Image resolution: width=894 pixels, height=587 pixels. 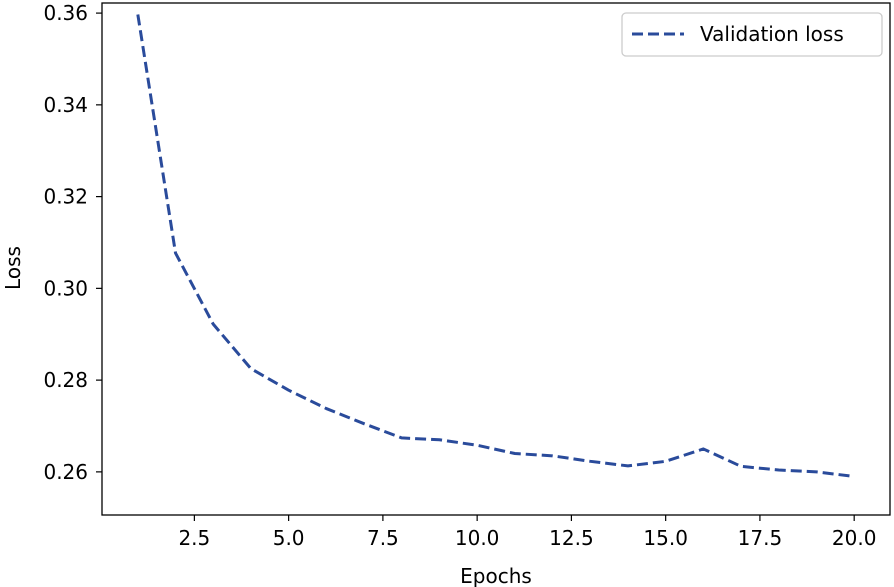 What do you see at coordinates (289, 538) in the screenshot?
I see `x-tick-label: 5.0` at bounding box center [289, 538].